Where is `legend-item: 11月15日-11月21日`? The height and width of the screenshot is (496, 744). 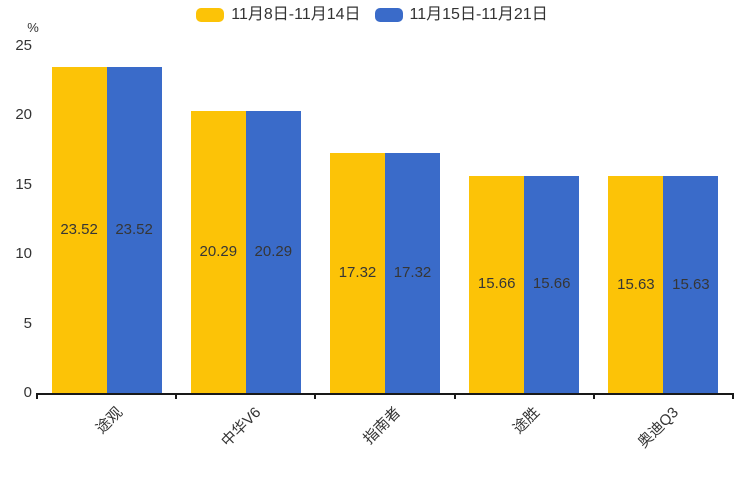
legend-item: 11月15日-11月21日 is located at coordinates (461, 14).